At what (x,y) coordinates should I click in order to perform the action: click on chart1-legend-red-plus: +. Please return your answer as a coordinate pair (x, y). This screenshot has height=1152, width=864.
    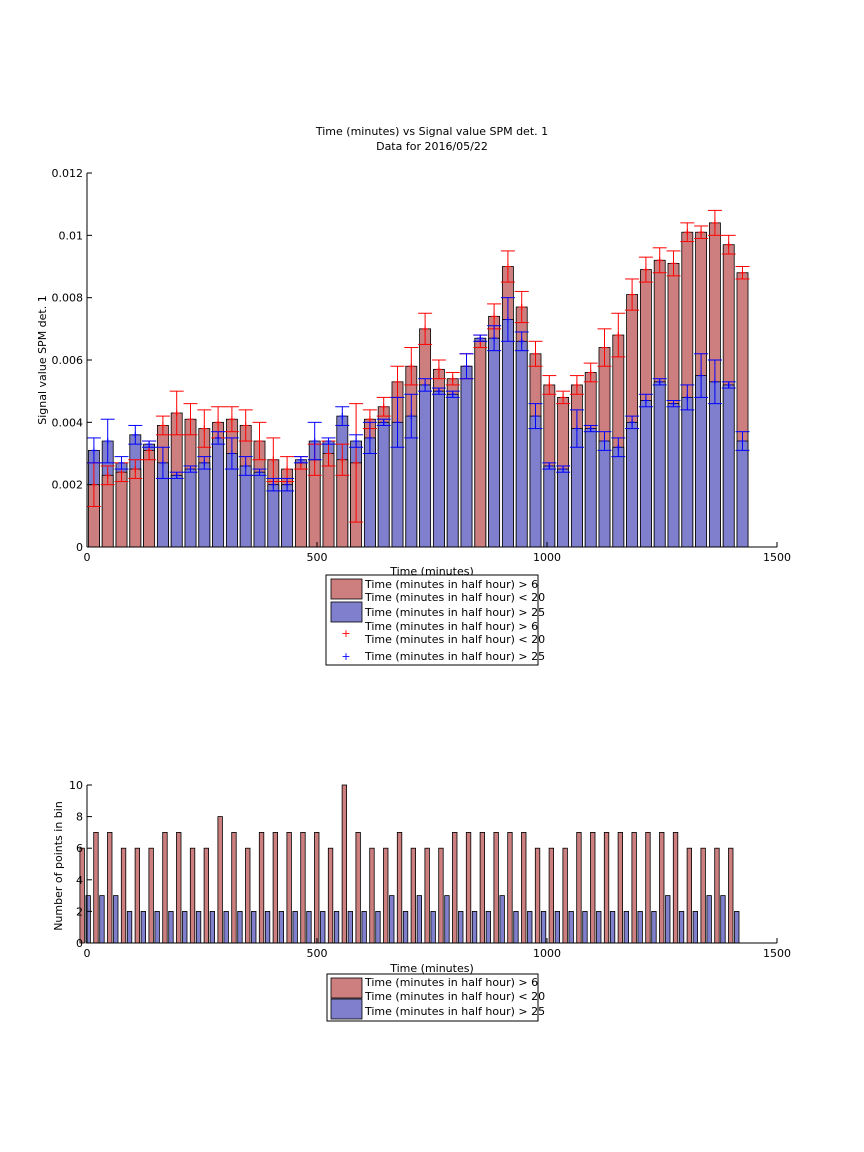
    Looking at the image, I should click on (345, 633).